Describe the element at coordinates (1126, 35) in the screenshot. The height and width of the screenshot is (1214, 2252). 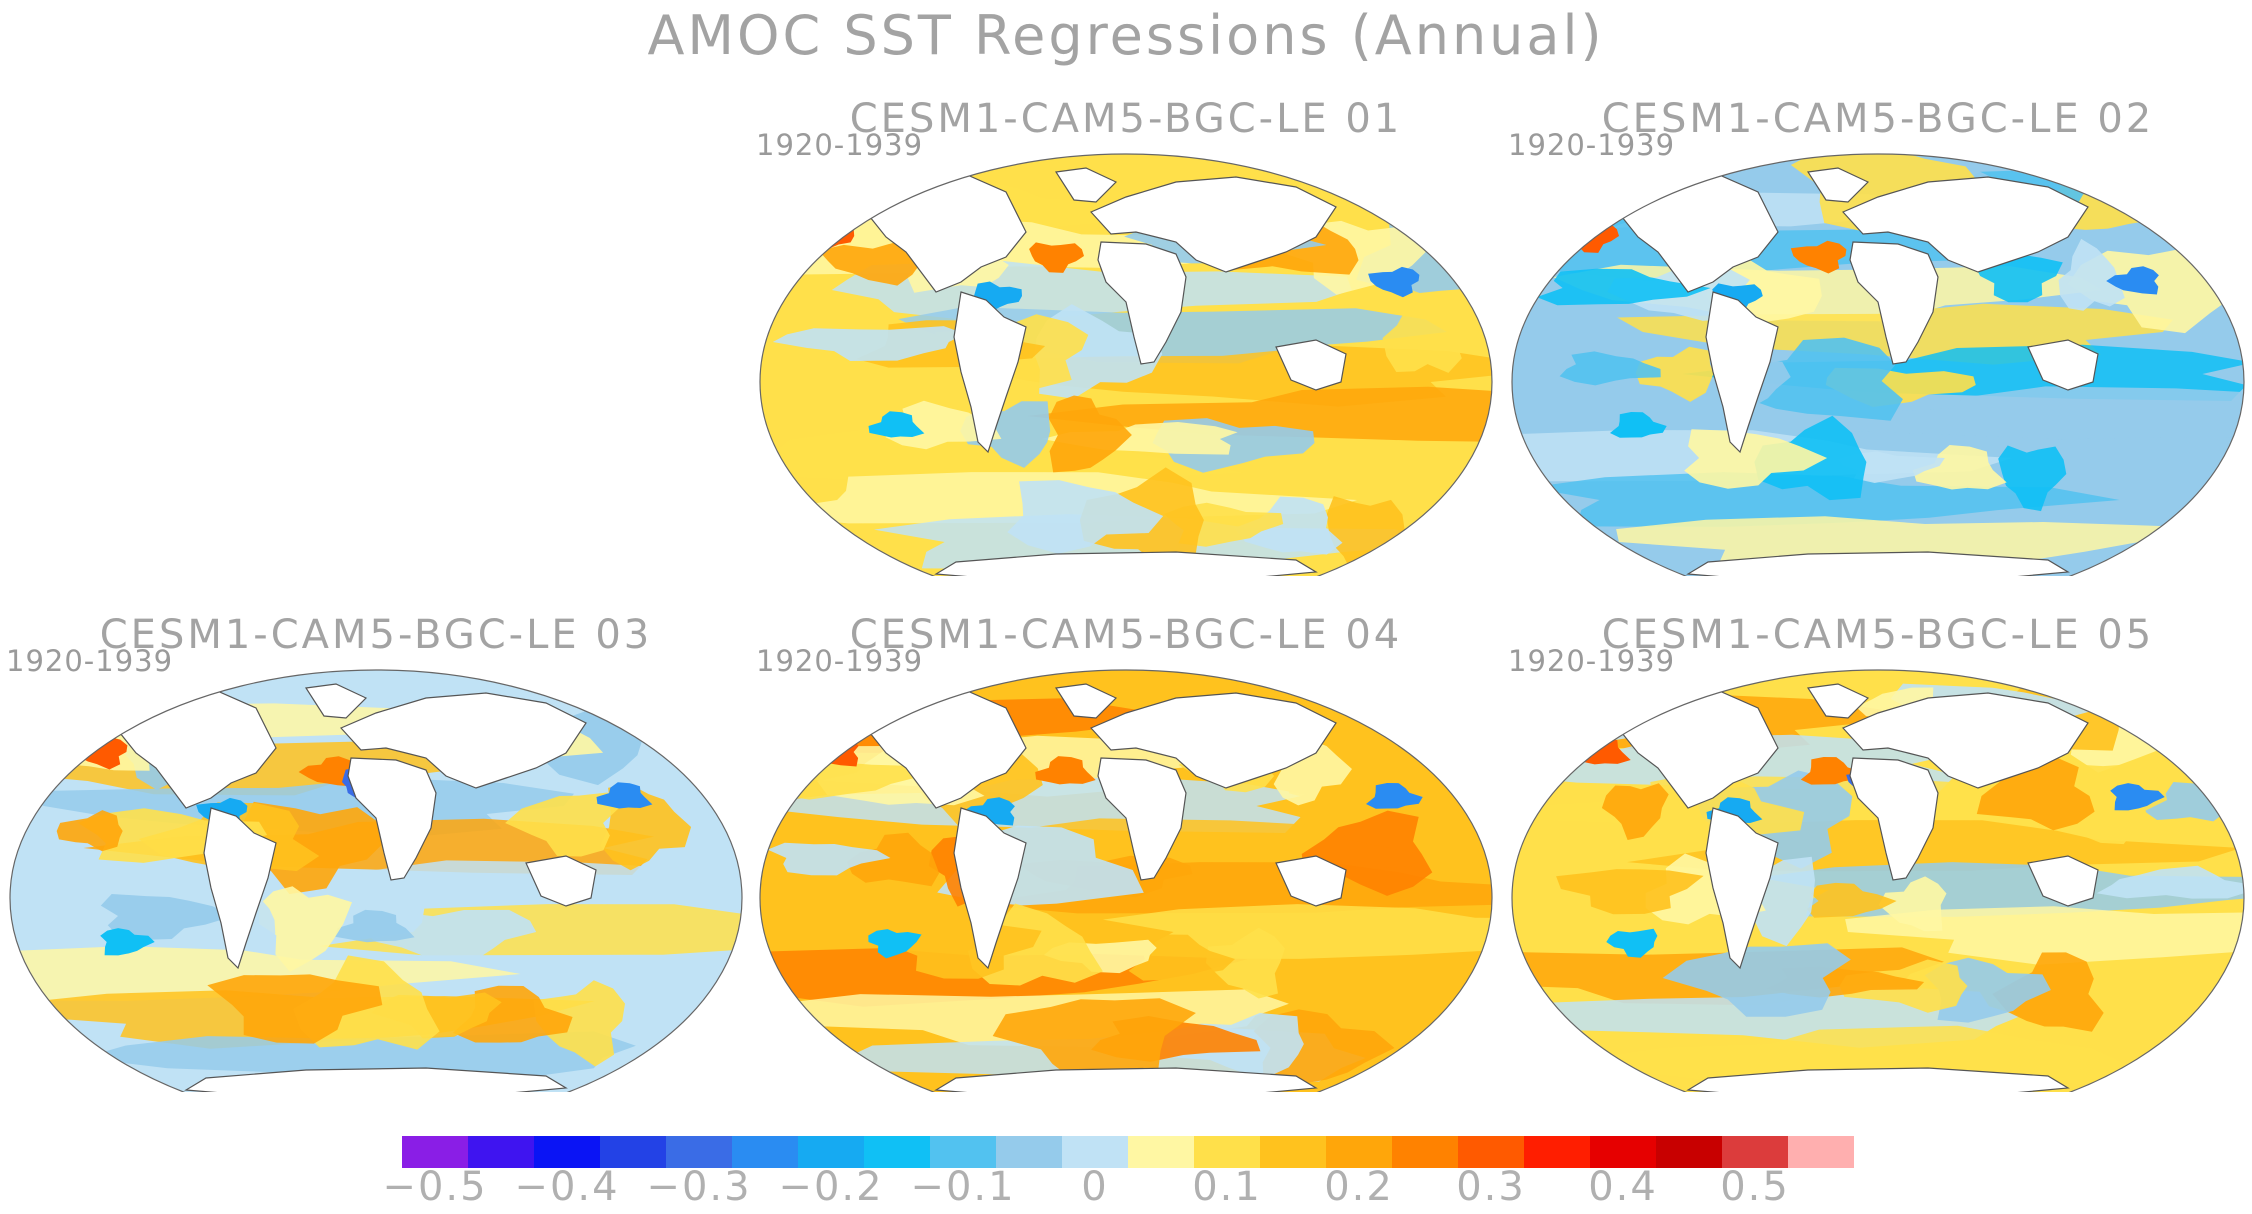
I see `figure-title: AMOC SST Regressions (Annual)` at that location.